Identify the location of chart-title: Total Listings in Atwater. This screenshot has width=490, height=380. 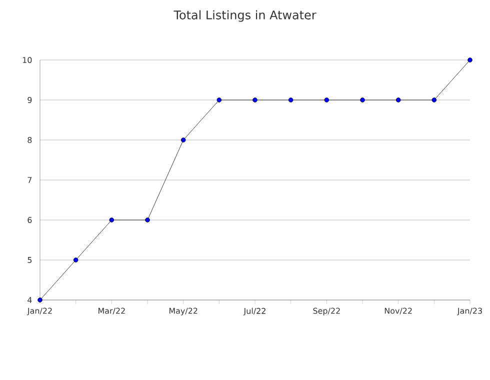
(245, 16).